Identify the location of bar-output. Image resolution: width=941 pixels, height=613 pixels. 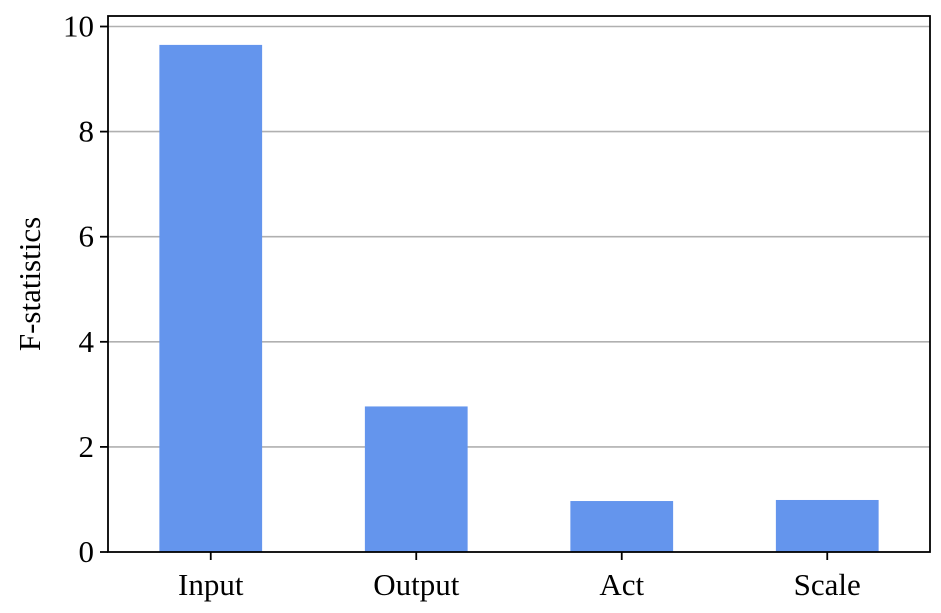
(416, 479).